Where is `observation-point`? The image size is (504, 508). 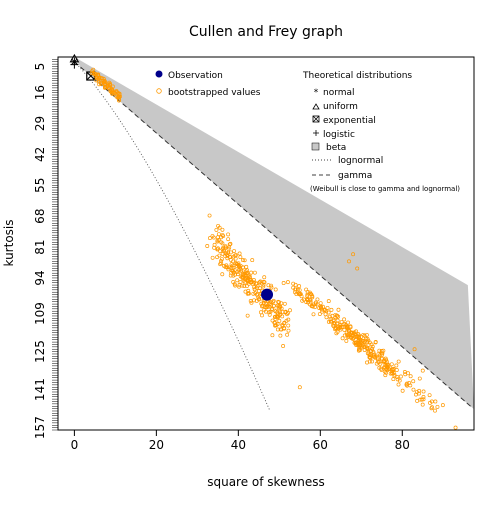
observation-point is located at coordinates (267, 294).